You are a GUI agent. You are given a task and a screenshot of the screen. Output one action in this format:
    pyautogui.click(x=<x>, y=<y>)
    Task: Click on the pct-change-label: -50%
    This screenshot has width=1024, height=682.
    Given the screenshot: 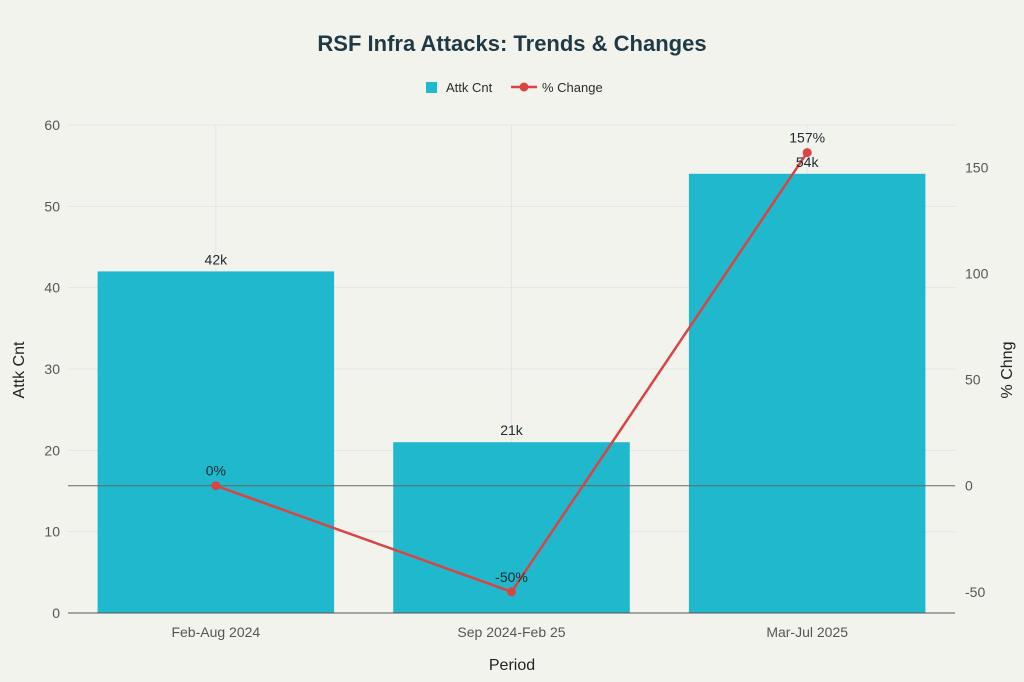 What is the action you would take?
    pyautogui.click(x=511, y=577)
    